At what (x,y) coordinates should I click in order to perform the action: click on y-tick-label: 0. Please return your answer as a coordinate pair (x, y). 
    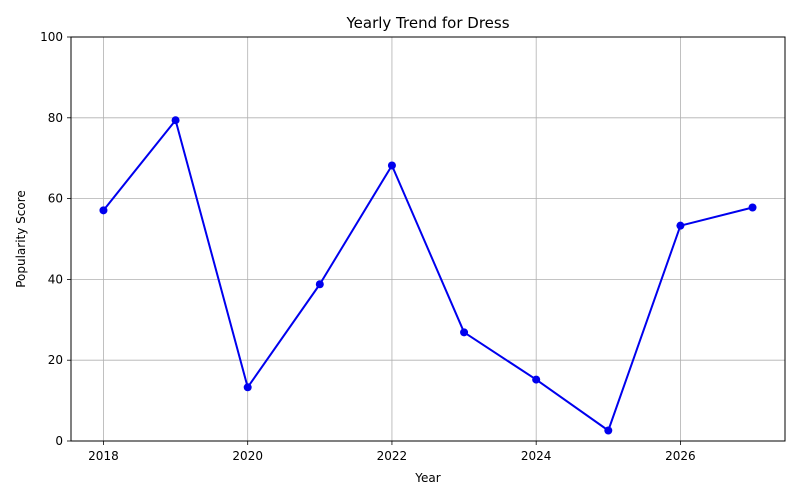
    Looking at the image, I should click on (59, 441).